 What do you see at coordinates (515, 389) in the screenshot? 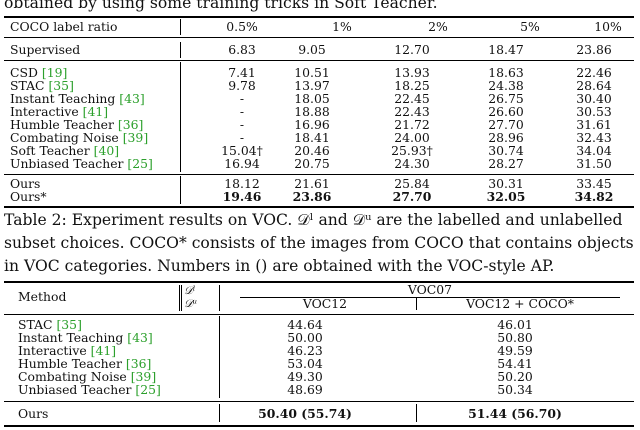
I see `cell: 50.34` at bounding box center [515, 389].